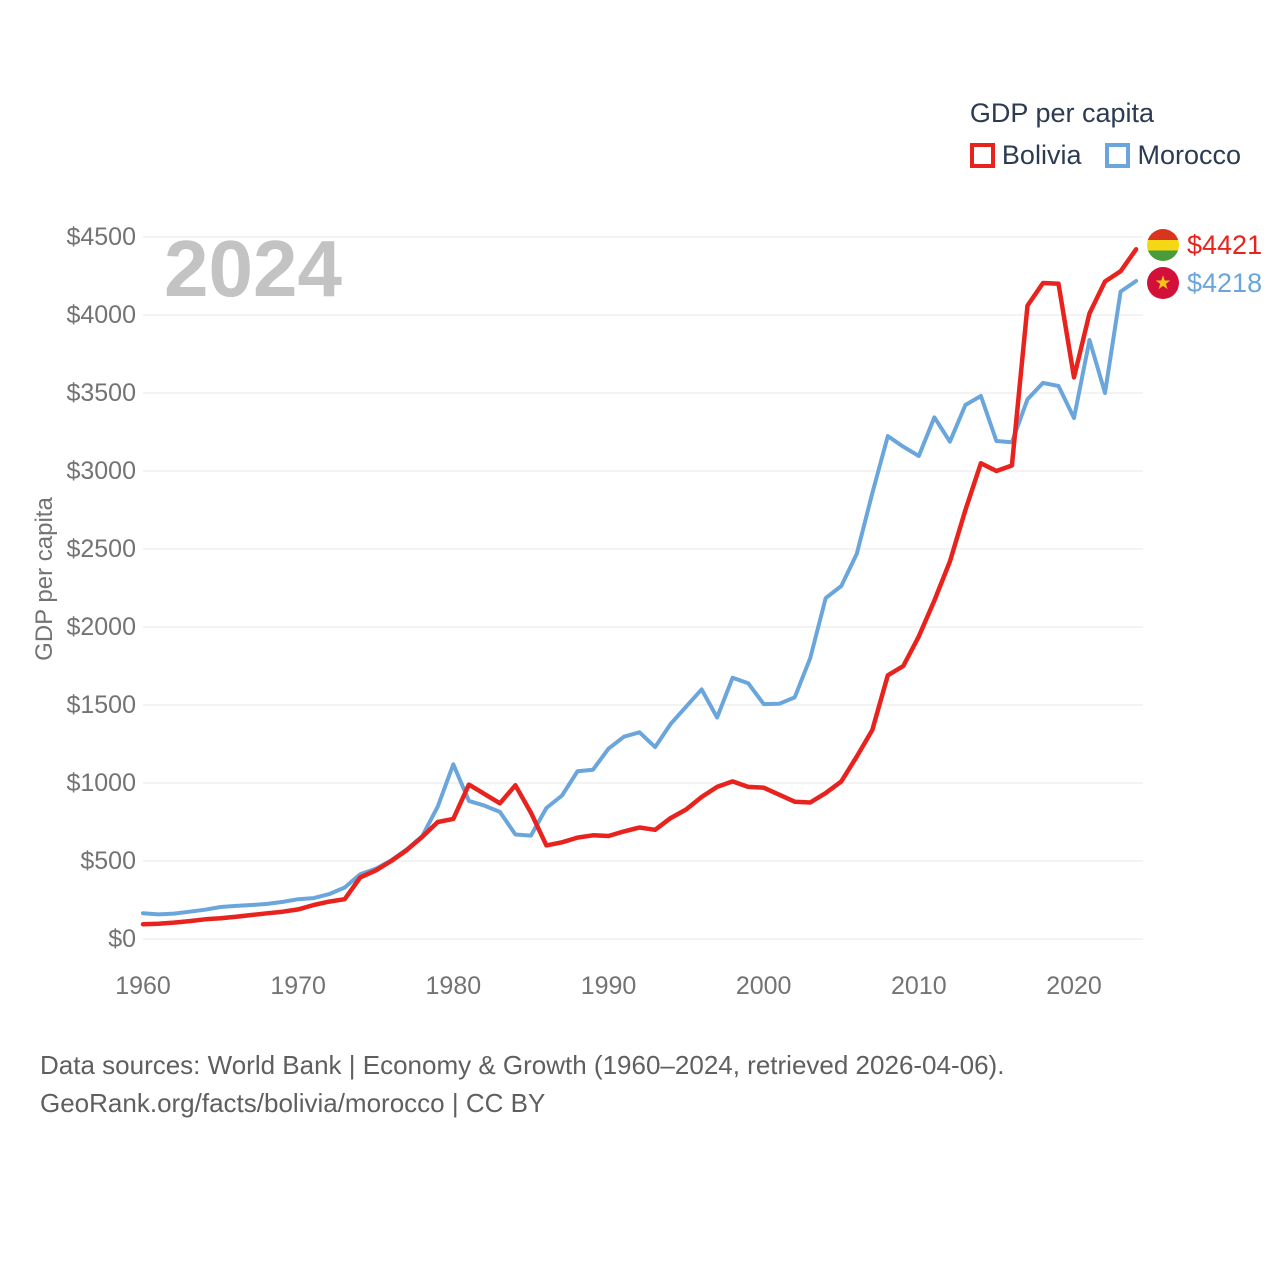 The image size is (1280, 1280). What do you see at coordinates (101, 315) in the screenshot?
I see `y-tick-label: $4000` at bounding box center [101, 315].